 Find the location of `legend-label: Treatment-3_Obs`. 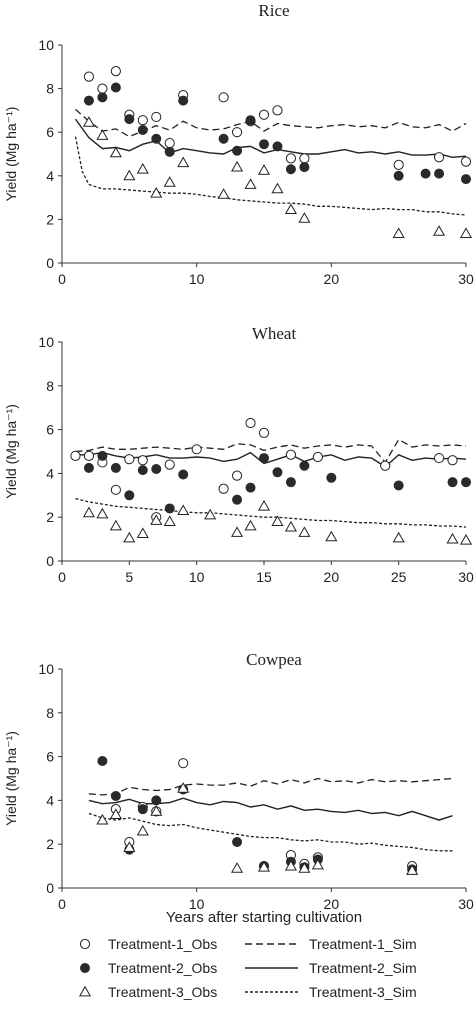

legend-label: Treatment-3_Obs is located at coordinates (162, 992).